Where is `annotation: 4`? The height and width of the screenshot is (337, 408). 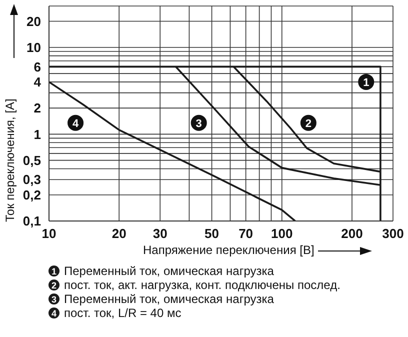
annotation: 4 is located at coordinates (76, 124).